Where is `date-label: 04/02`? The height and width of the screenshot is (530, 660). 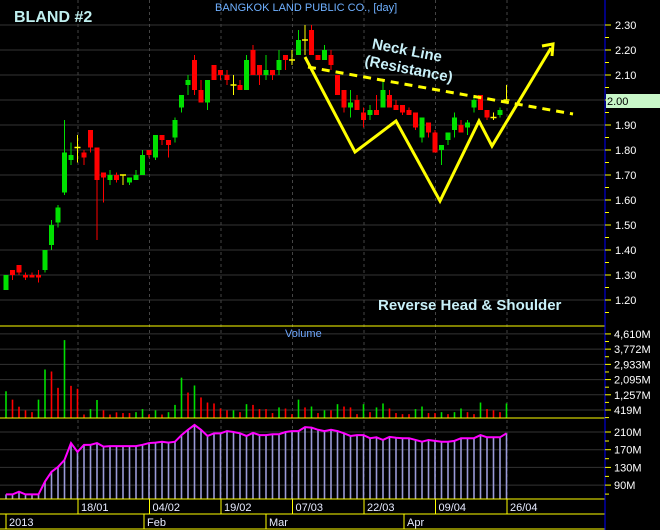 date-label: 04/02 is located at coordinates (167, 508).